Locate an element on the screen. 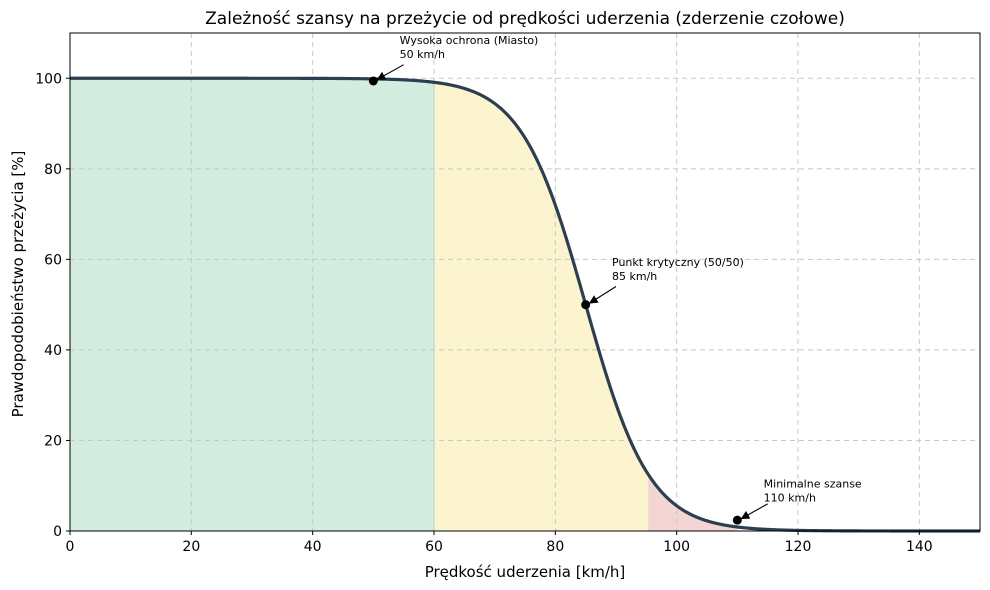 The image size is (990, 590). annotation-label: Minimalne szanse 110 km/h is located at coordinates (813, 491).